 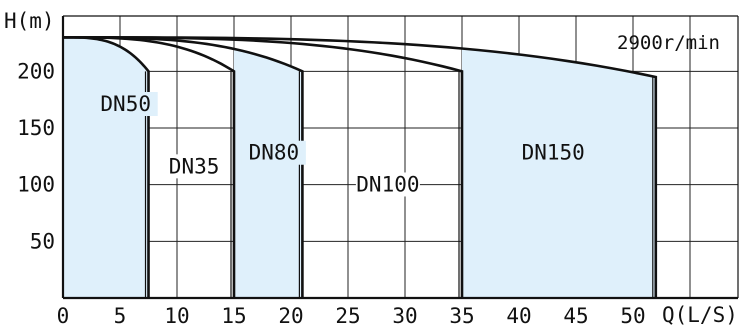 What do you see at coordinates (347, 316) in the screenshot?
I see `x-tick-label: 25` at bounding box center [347, 316].